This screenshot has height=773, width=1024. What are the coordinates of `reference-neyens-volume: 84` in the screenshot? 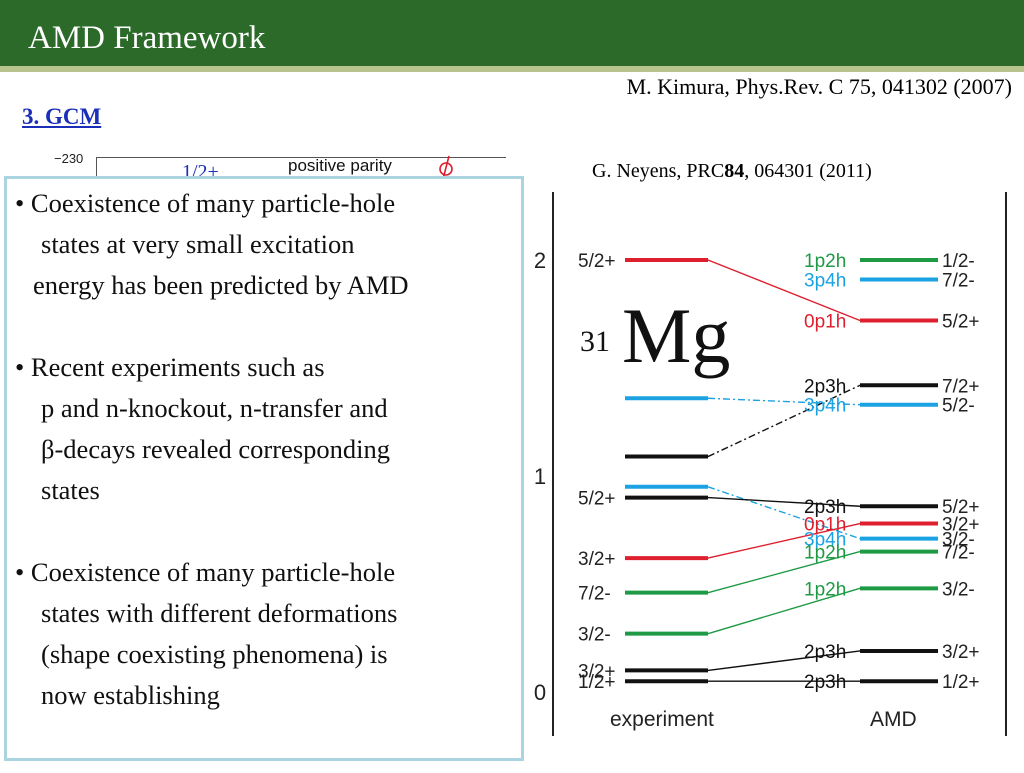 It's located at (734, 171).